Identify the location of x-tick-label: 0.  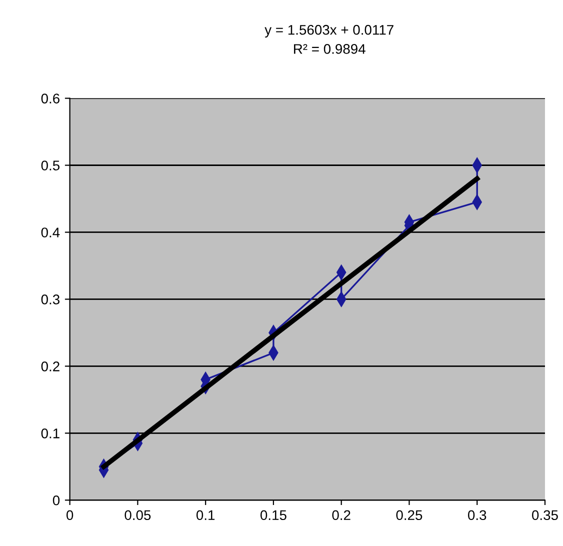
(70, 515).